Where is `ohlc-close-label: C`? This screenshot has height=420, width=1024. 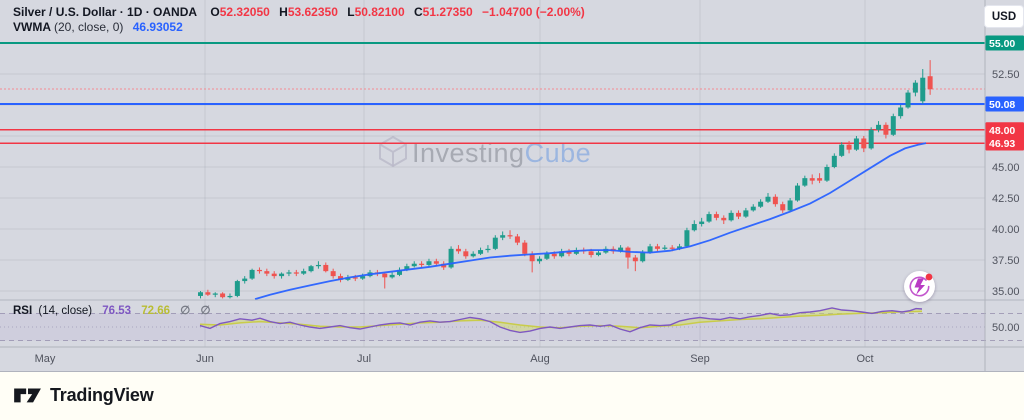 ohlc-close-label: C is located at coordinates (418, 12).